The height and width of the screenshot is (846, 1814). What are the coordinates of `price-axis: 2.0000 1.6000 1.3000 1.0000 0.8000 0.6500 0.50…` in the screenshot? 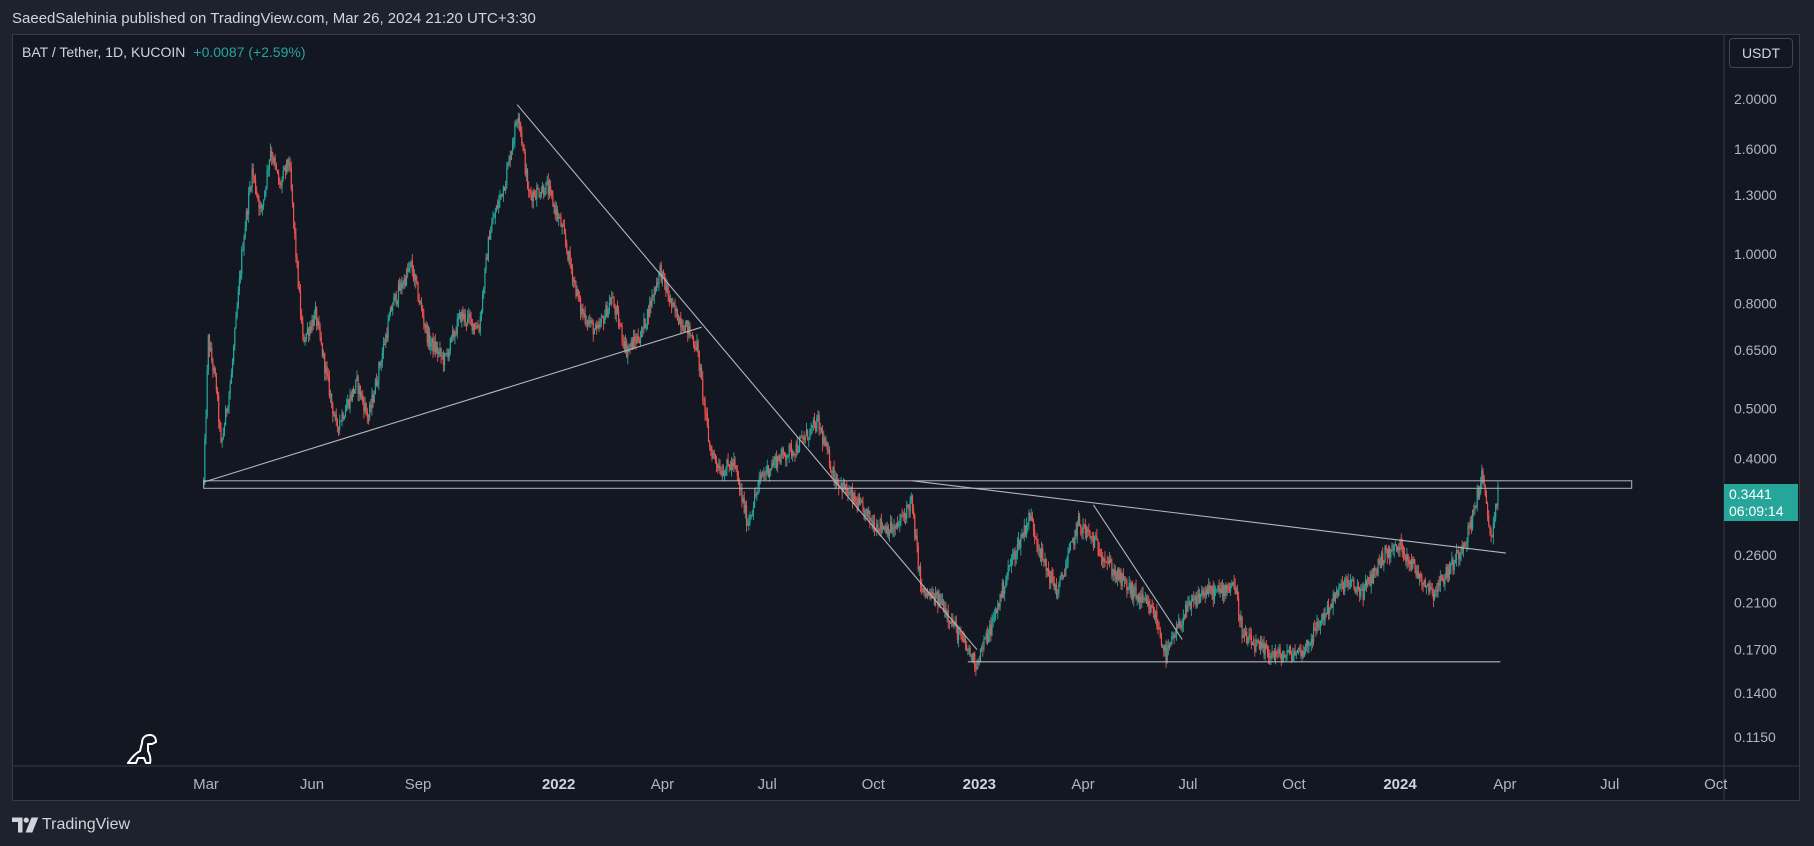 It's located at (1755, 418).